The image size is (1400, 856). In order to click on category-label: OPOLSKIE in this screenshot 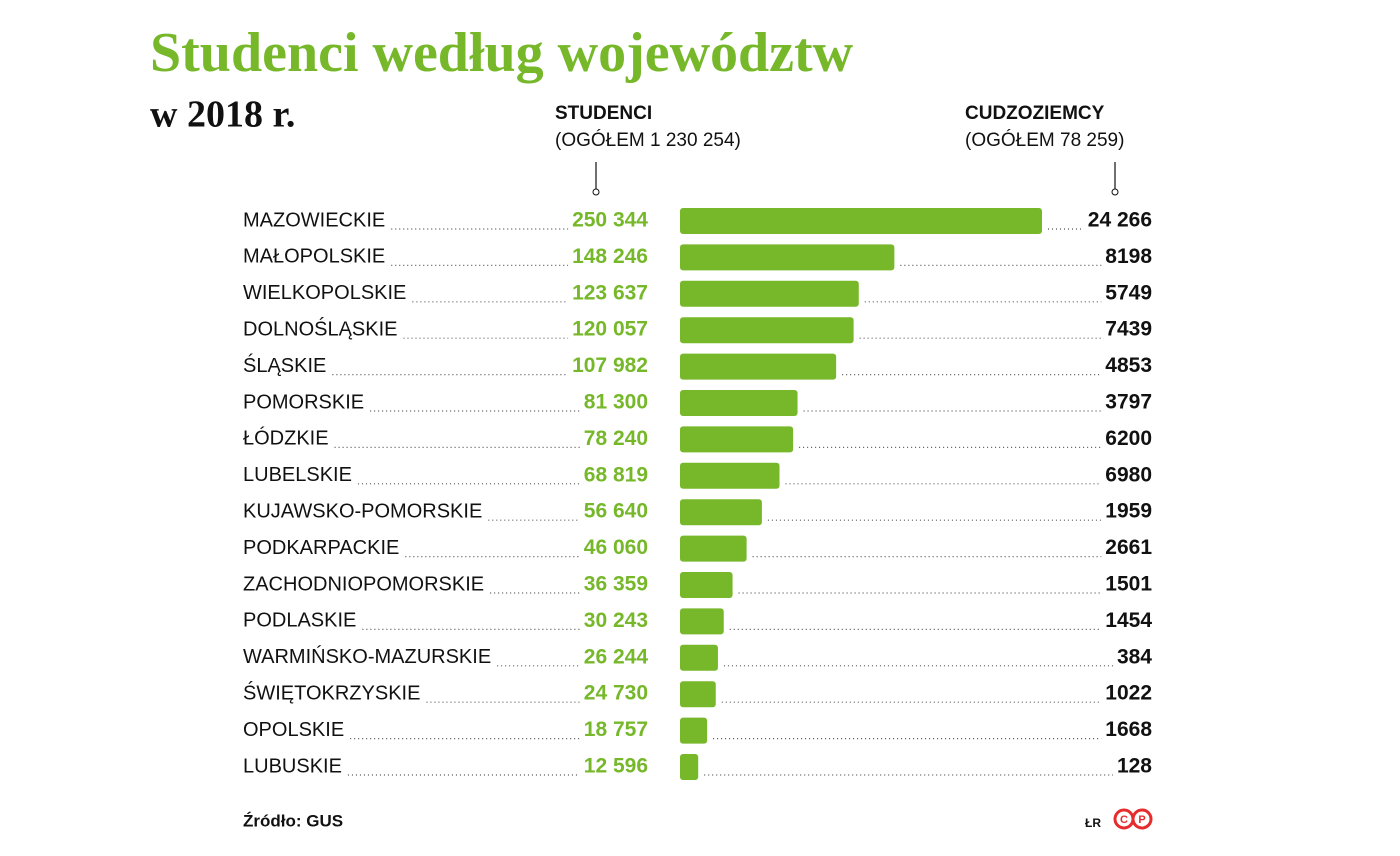, I will do `click(293, 730)`.